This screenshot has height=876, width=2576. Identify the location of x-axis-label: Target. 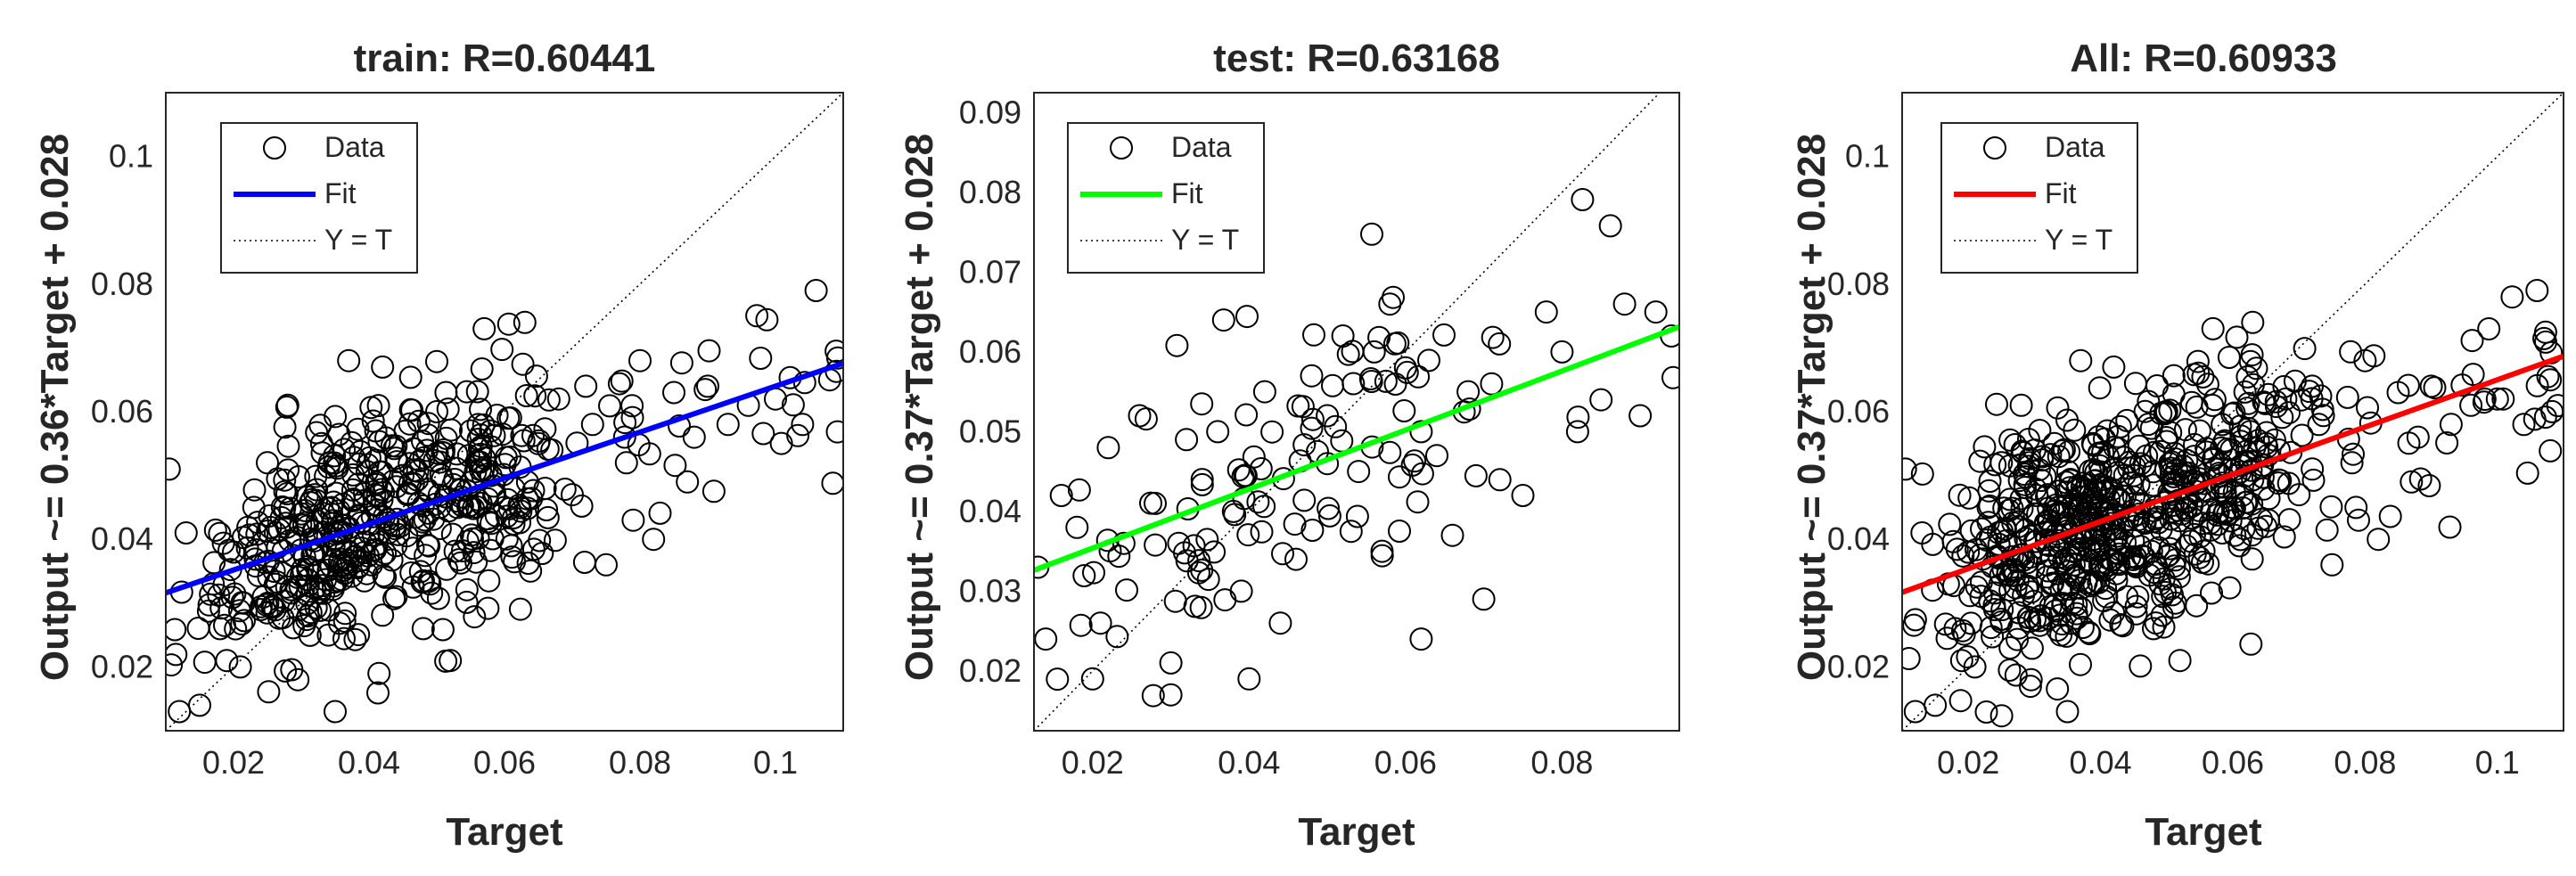
(505, 832).